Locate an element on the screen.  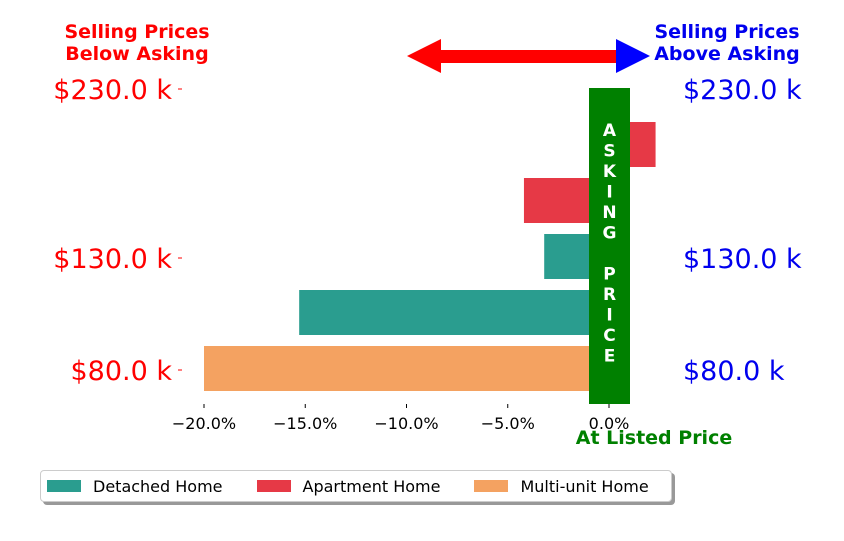
y-tick-label-left: $130.0 k is located at coordinates (112, 259).